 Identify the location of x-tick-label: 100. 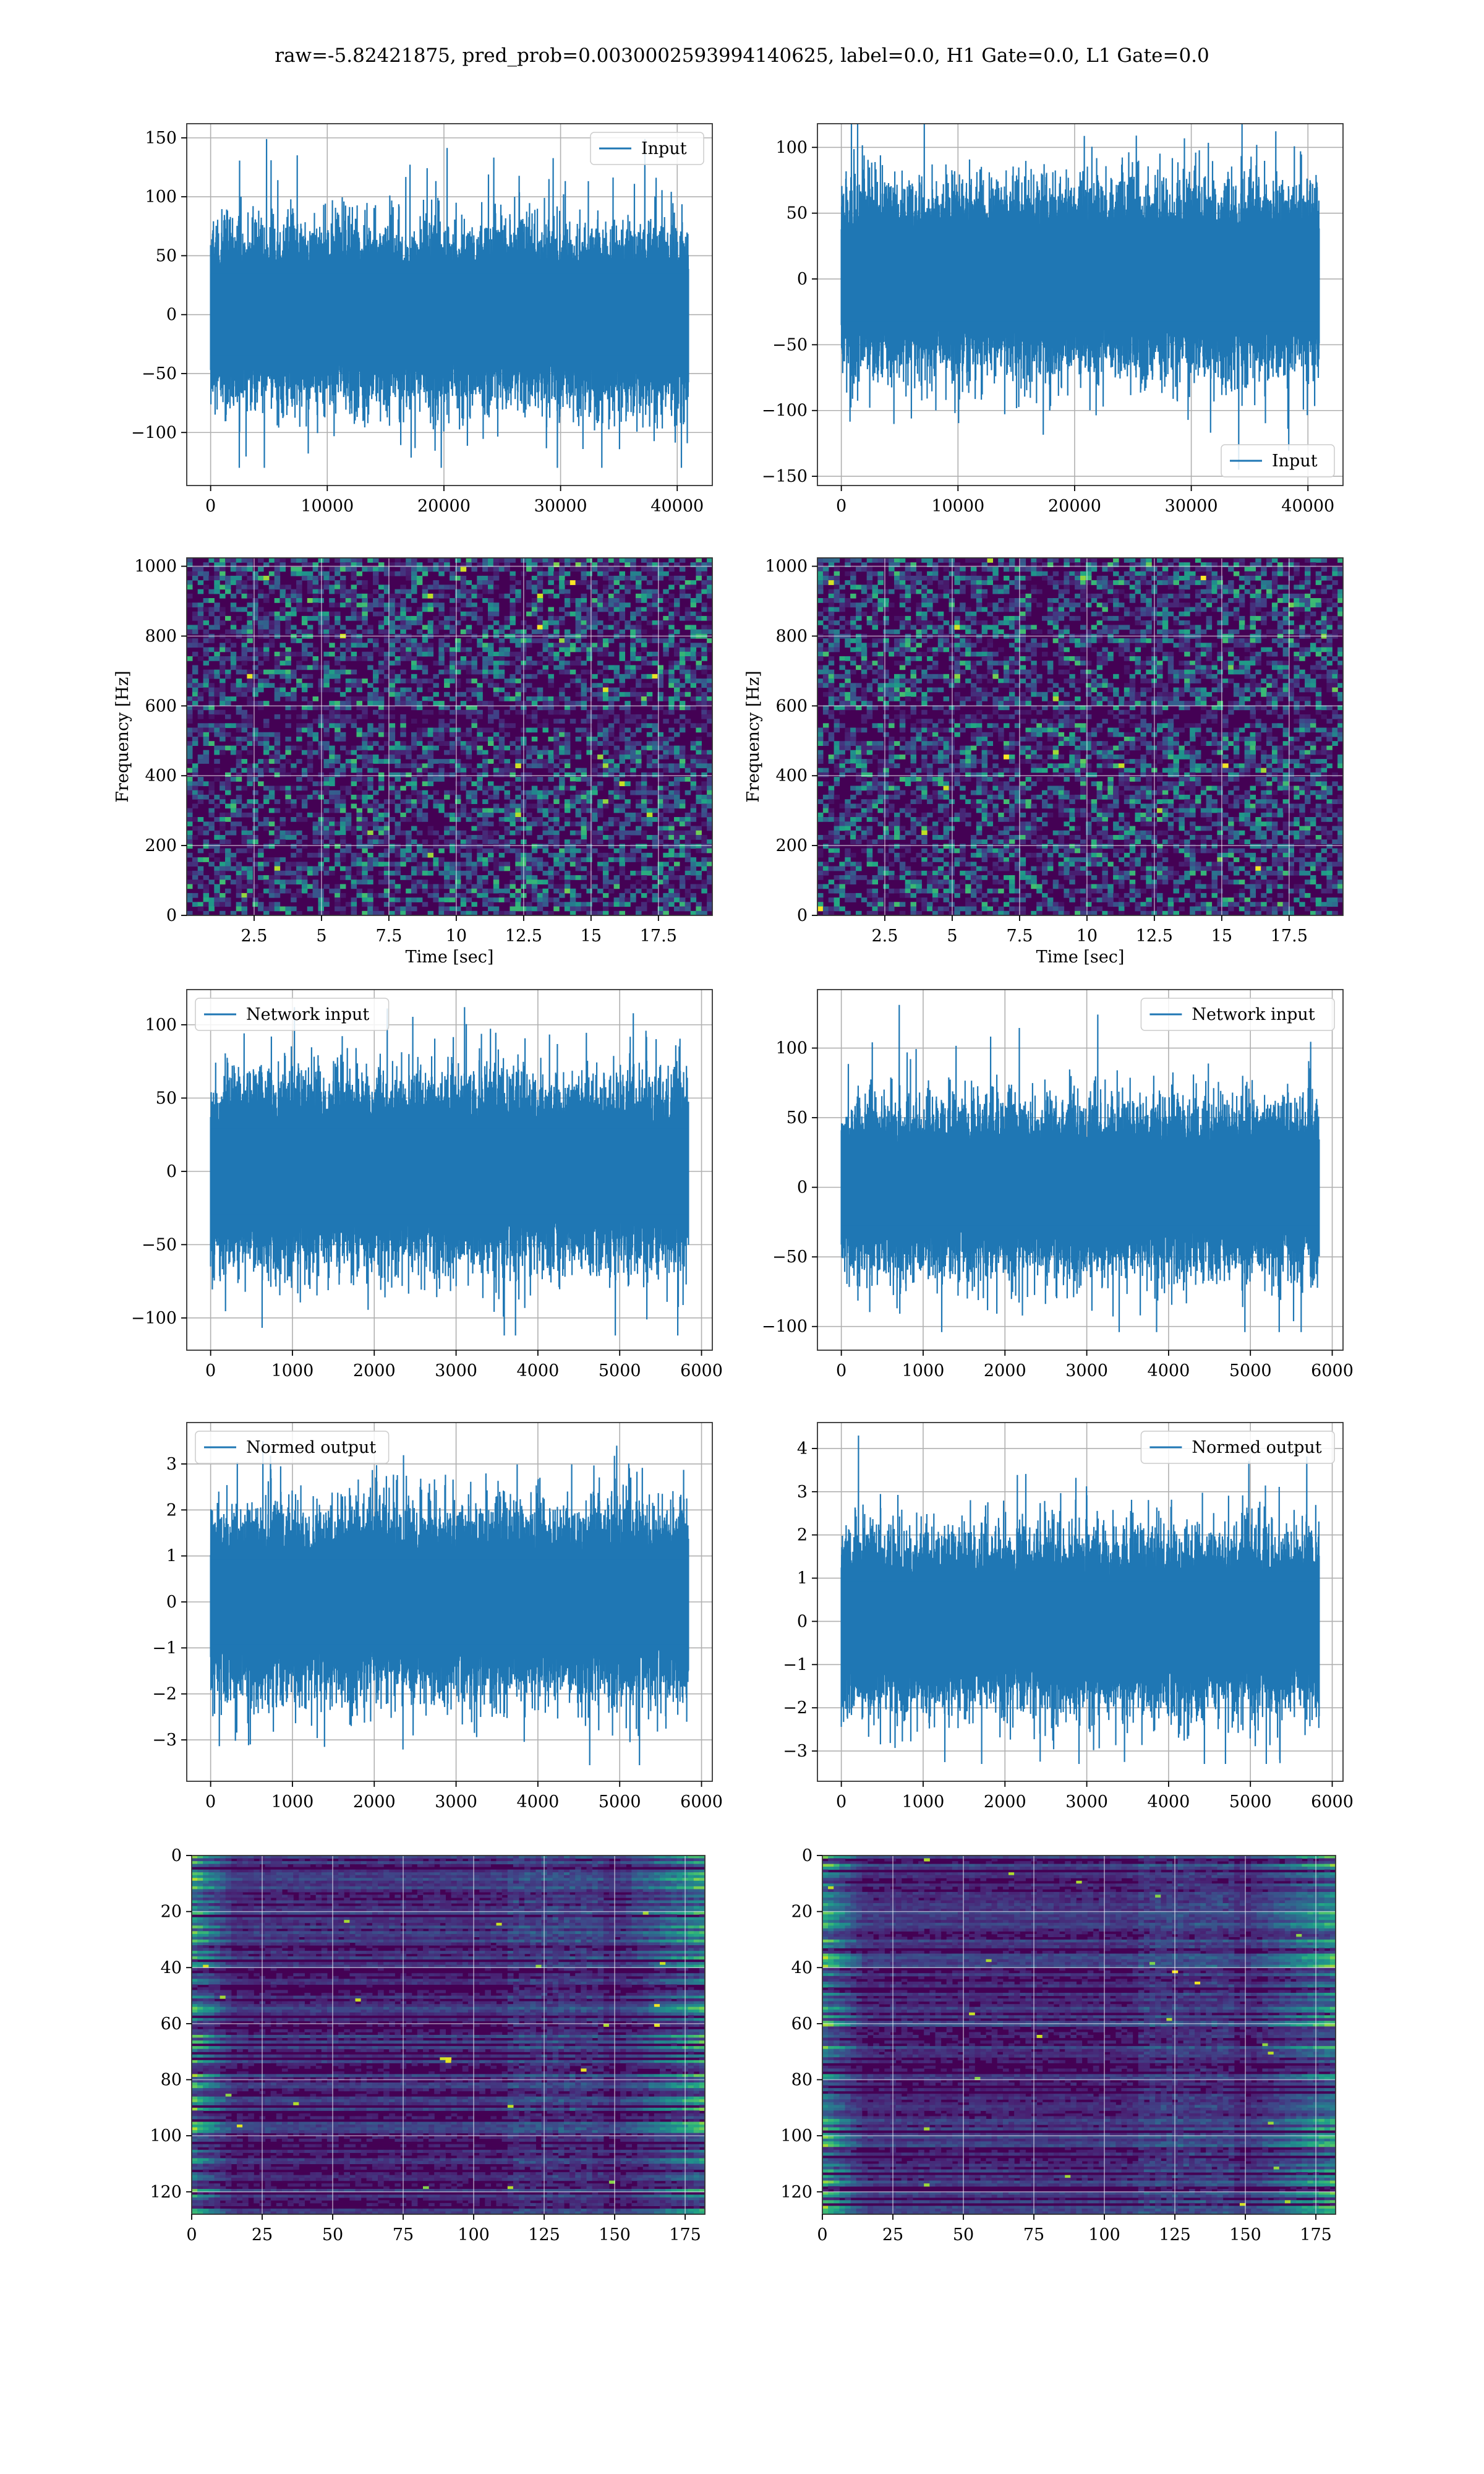
(474, 2235).